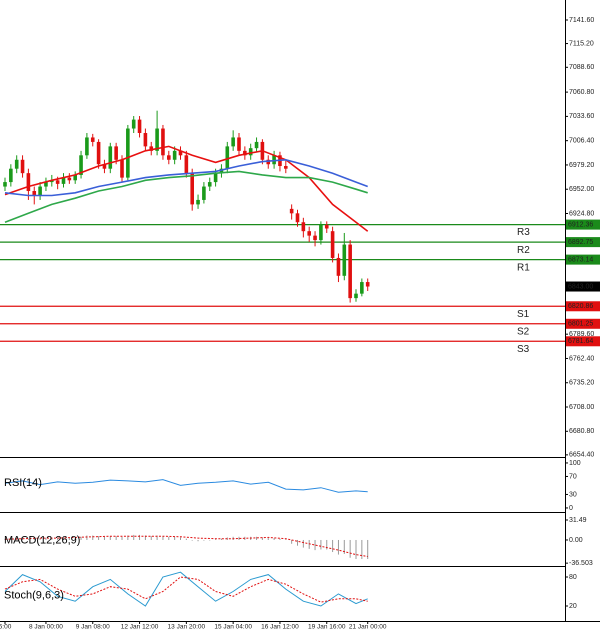 Image resolution: width=600 pixels, height=633 pixels. What do you see at coordinates (580, 324) in the screenshot?
I see `level-price-label: 6801.25` at bounding box center [580, 324].